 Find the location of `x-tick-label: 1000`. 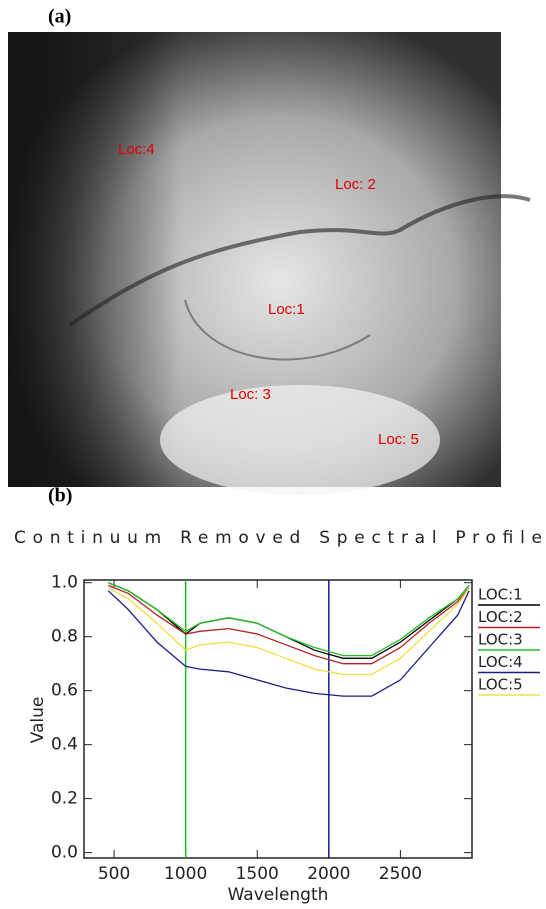

x-tick-label: 1000 is located at coordinates (185, 874).